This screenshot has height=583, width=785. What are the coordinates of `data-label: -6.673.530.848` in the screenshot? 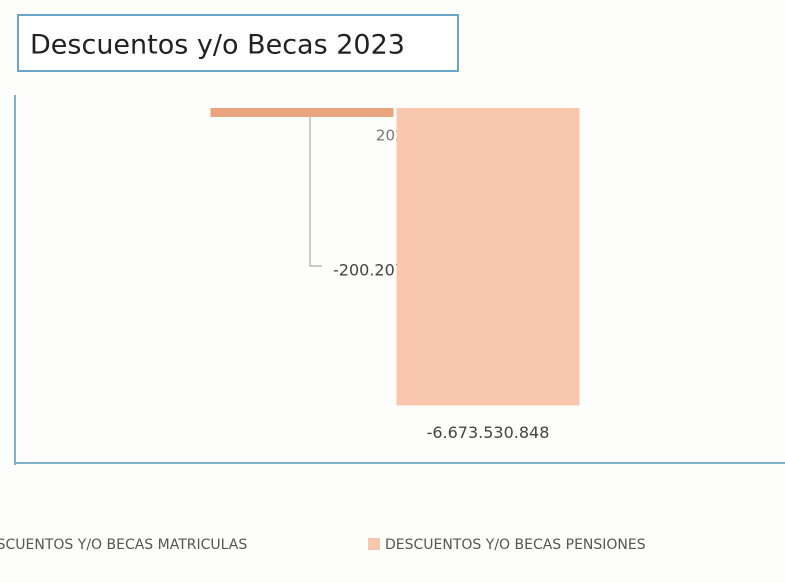 It's located at (488, 432).